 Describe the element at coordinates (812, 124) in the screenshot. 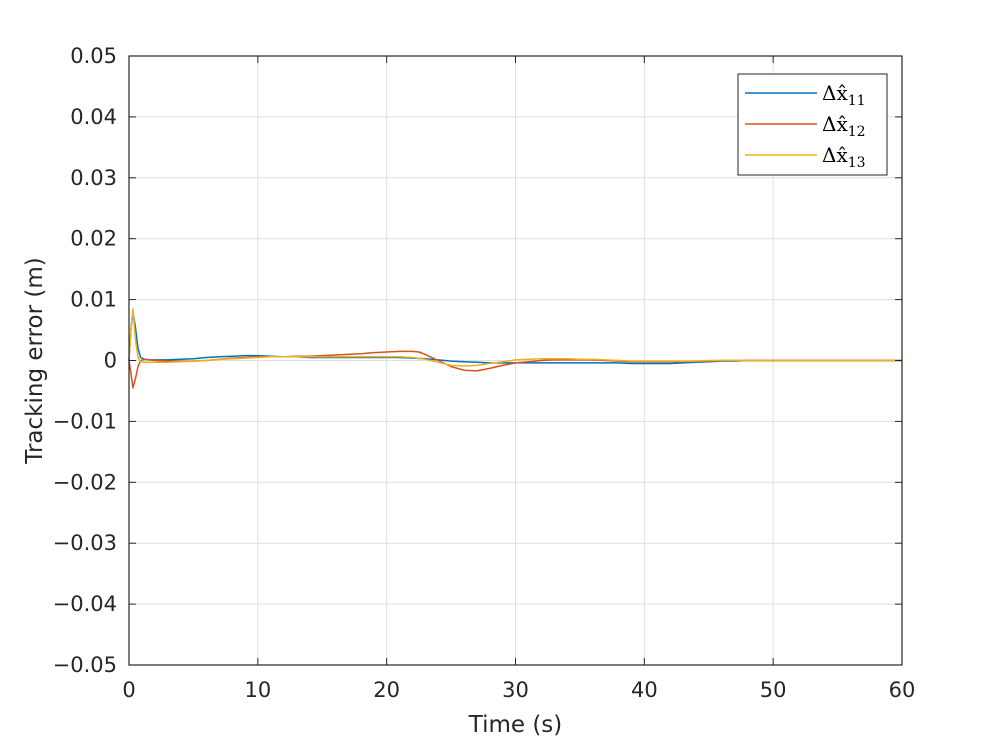

I see `legend: Δx̂11 Δx̂12 Δx̂13` at that location.